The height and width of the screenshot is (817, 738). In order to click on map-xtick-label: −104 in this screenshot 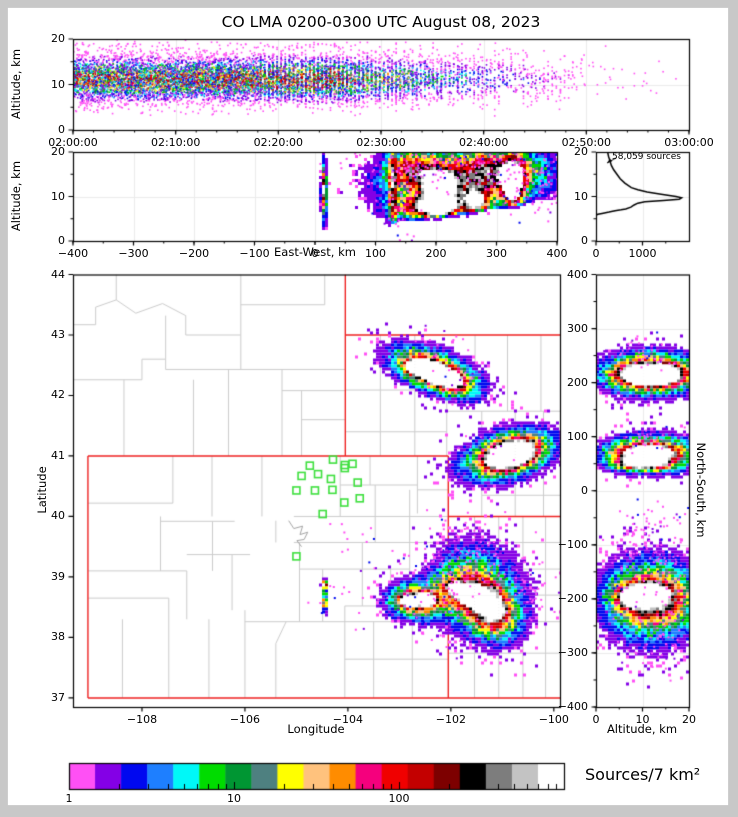, I will do `click(347, 719)`.